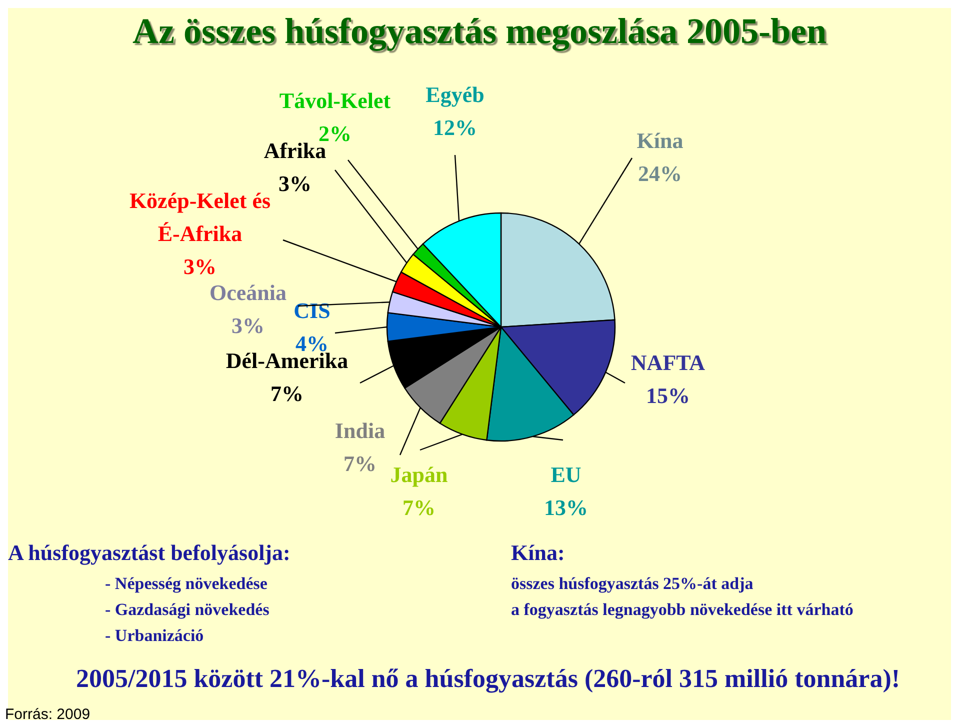 This screenshot has height=728, width=959. Describe the element at coordinates (488, 679) in the screenshot. I see `text: 2005/2015 között 21%-kal nő a húsfogyasztás (260-ról 315 millió tonnára)!` at that location.